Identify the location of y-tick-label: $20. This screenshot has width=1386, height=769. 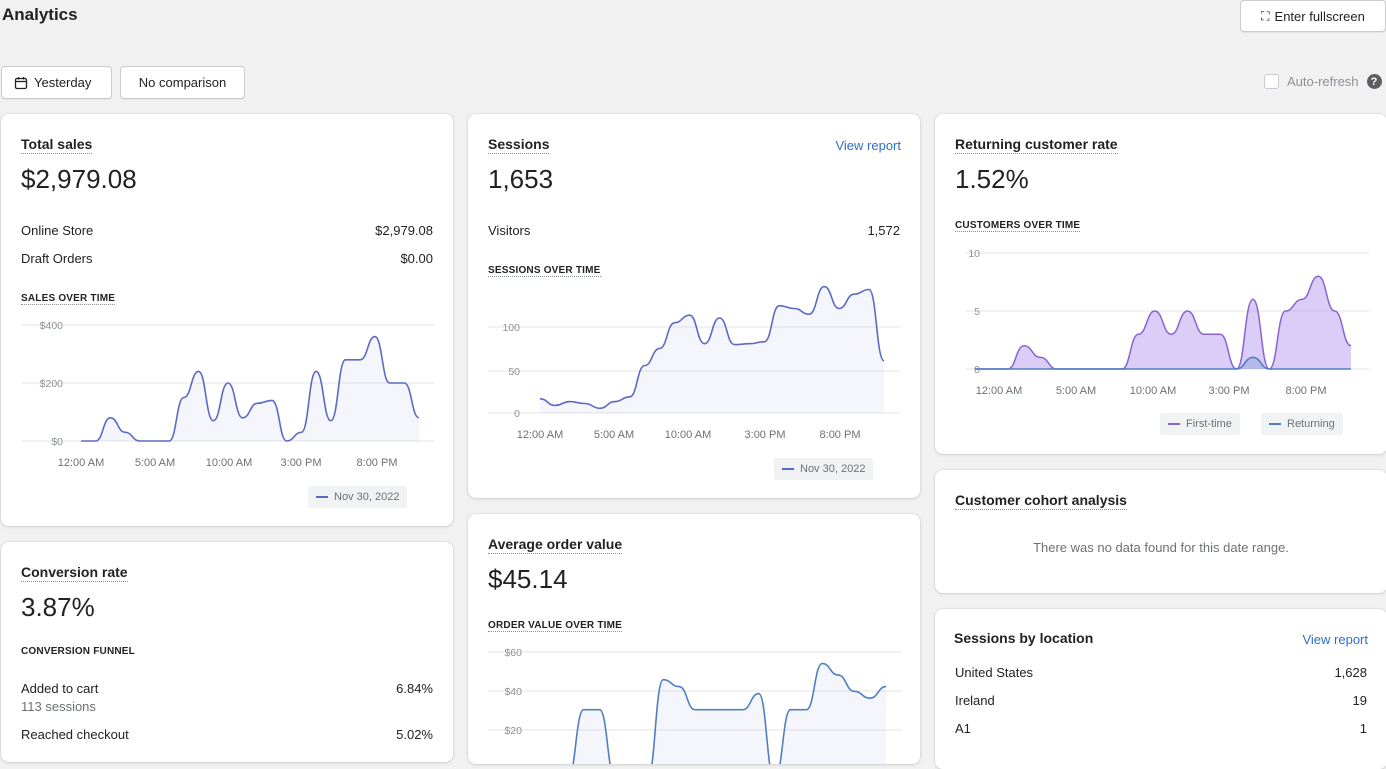
(513, 731).